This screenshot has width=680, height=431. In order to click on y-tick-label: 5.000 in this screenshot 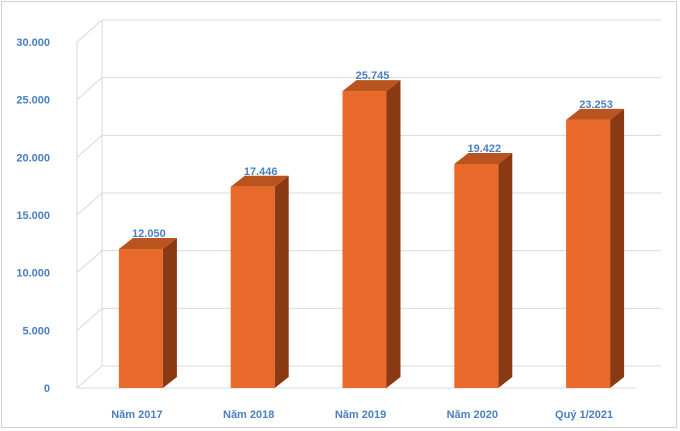, I will do `click(36, 331)`.